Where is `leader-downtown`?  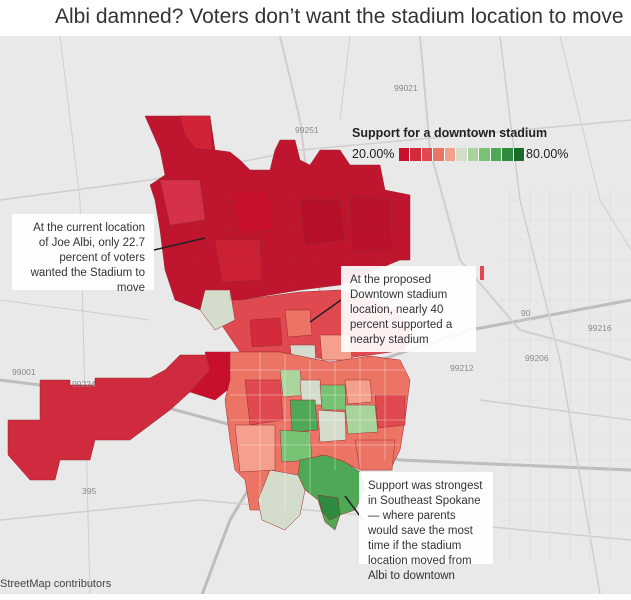 leader-downtown is located at coordinates (325, 311).